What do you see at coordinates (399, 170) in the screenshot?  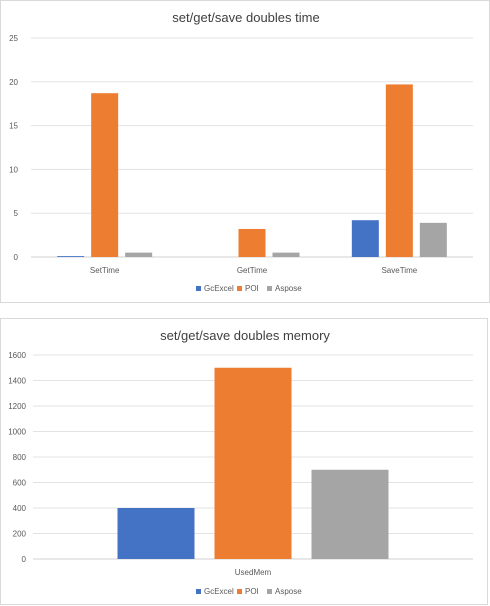 I see `bar-poi-savetime` at bounding box center [399, 170].